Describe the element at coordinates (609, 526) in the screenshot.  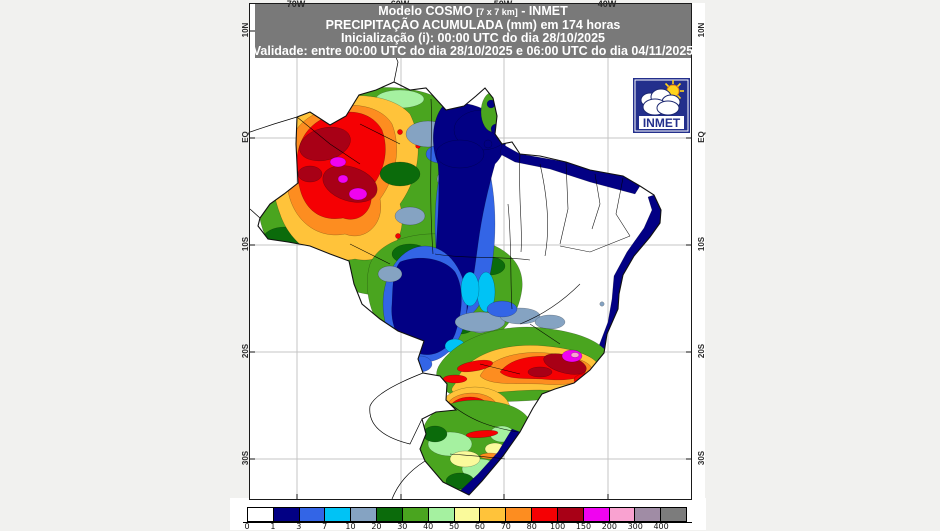
I see `colorbar-tick-200: 200` at that location.